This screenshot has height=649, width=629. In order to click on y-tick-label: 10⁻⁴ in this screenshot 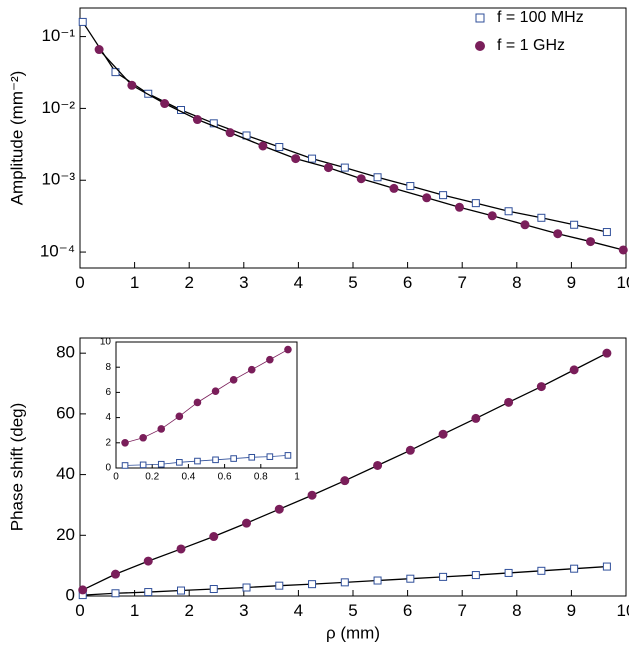, I will do `click(57, 251)`.